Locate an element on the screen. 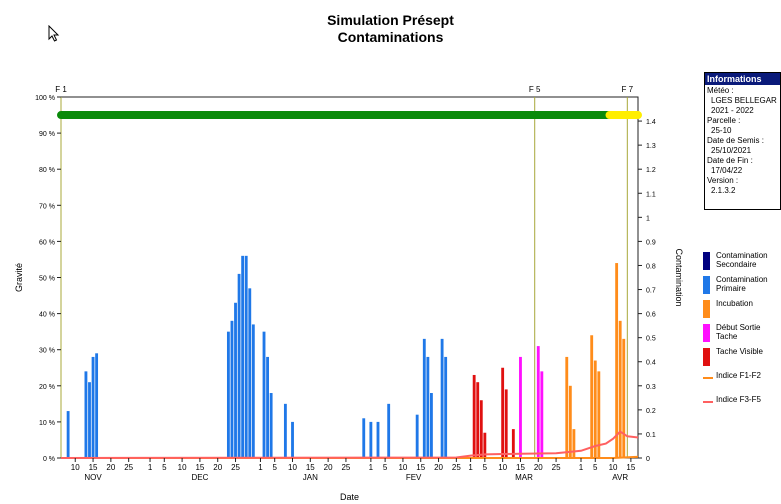 Image resolution: width=781 pixels, height=504 pixels. y-tick-label: 20 % is located at coordinates (47, 387).